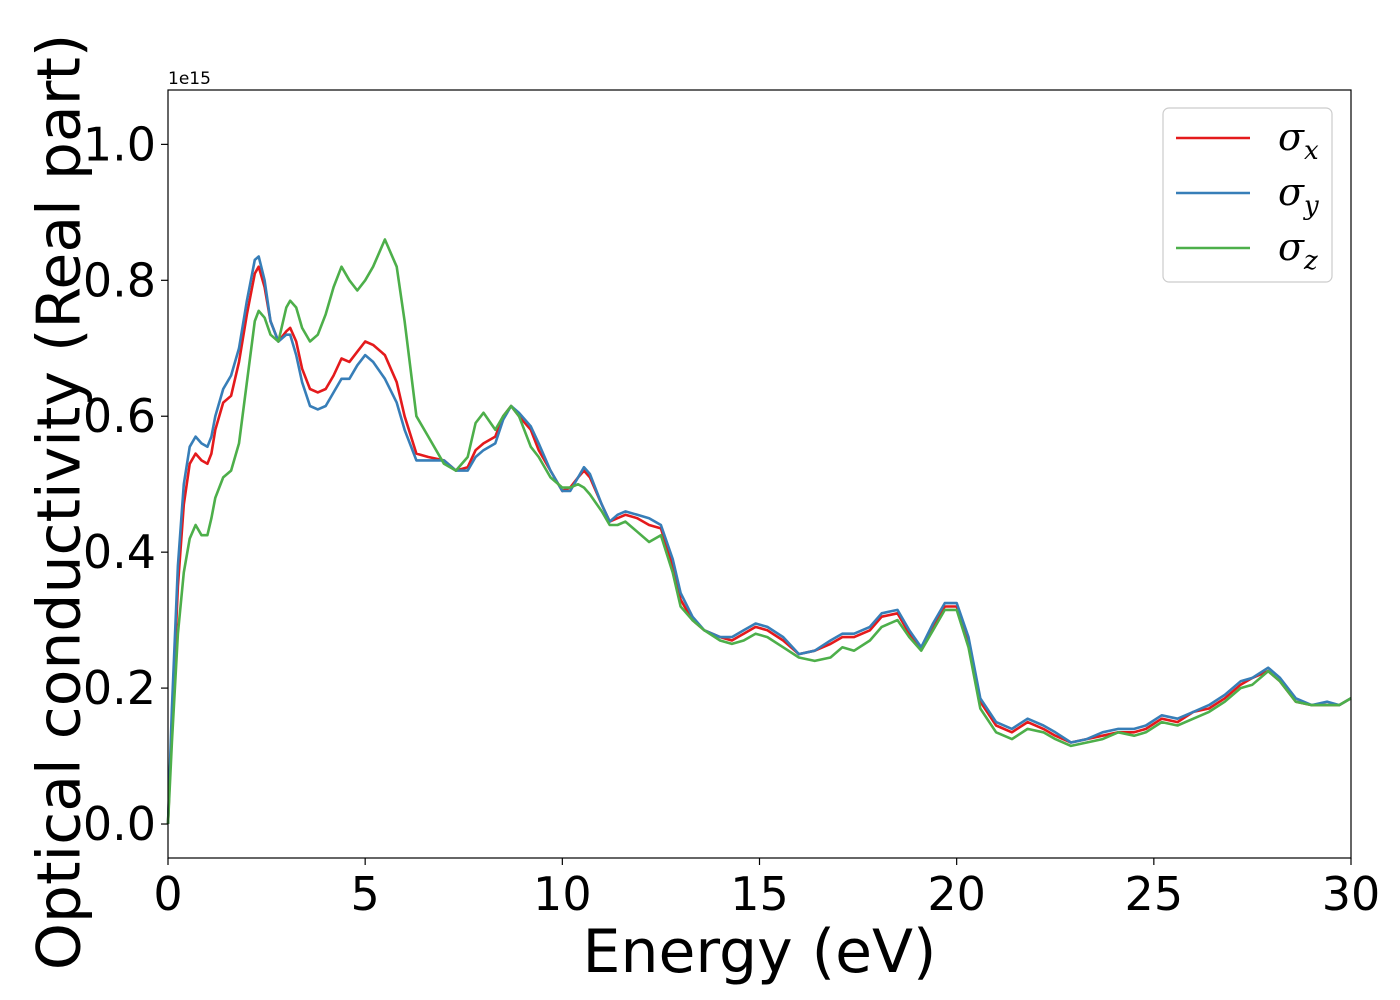 This screenshot has width=1400, height=1000. I want to click on x-axis-label: Energy (eV), so click(760, 952).